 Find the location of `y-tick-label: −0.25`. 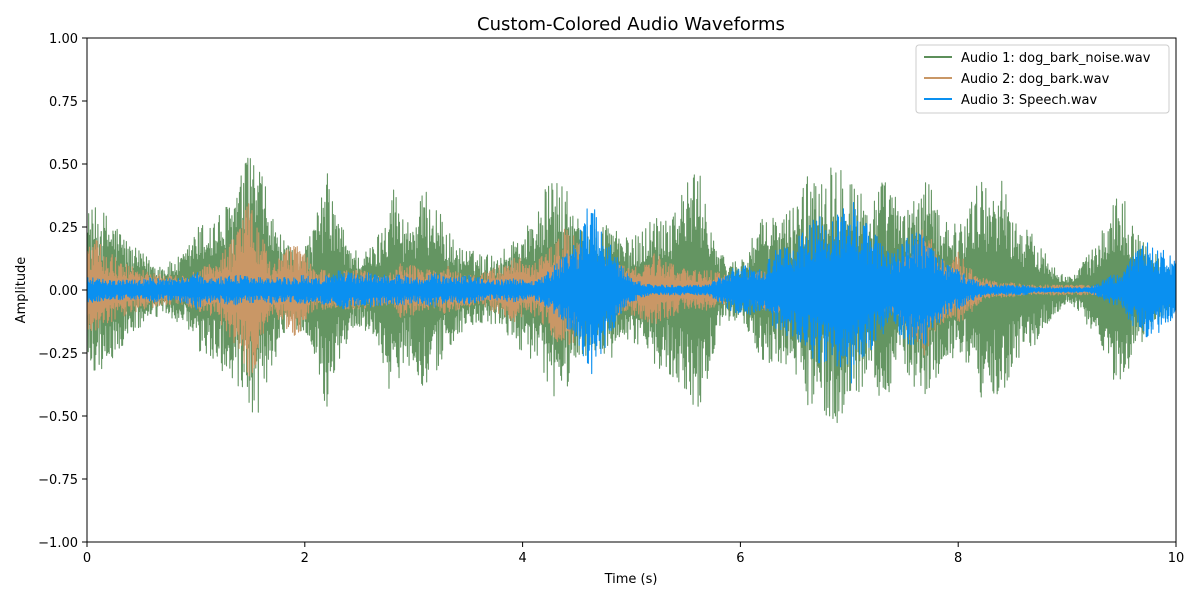

y-tick-label: −0.25 is located at coordinates (58, 354).